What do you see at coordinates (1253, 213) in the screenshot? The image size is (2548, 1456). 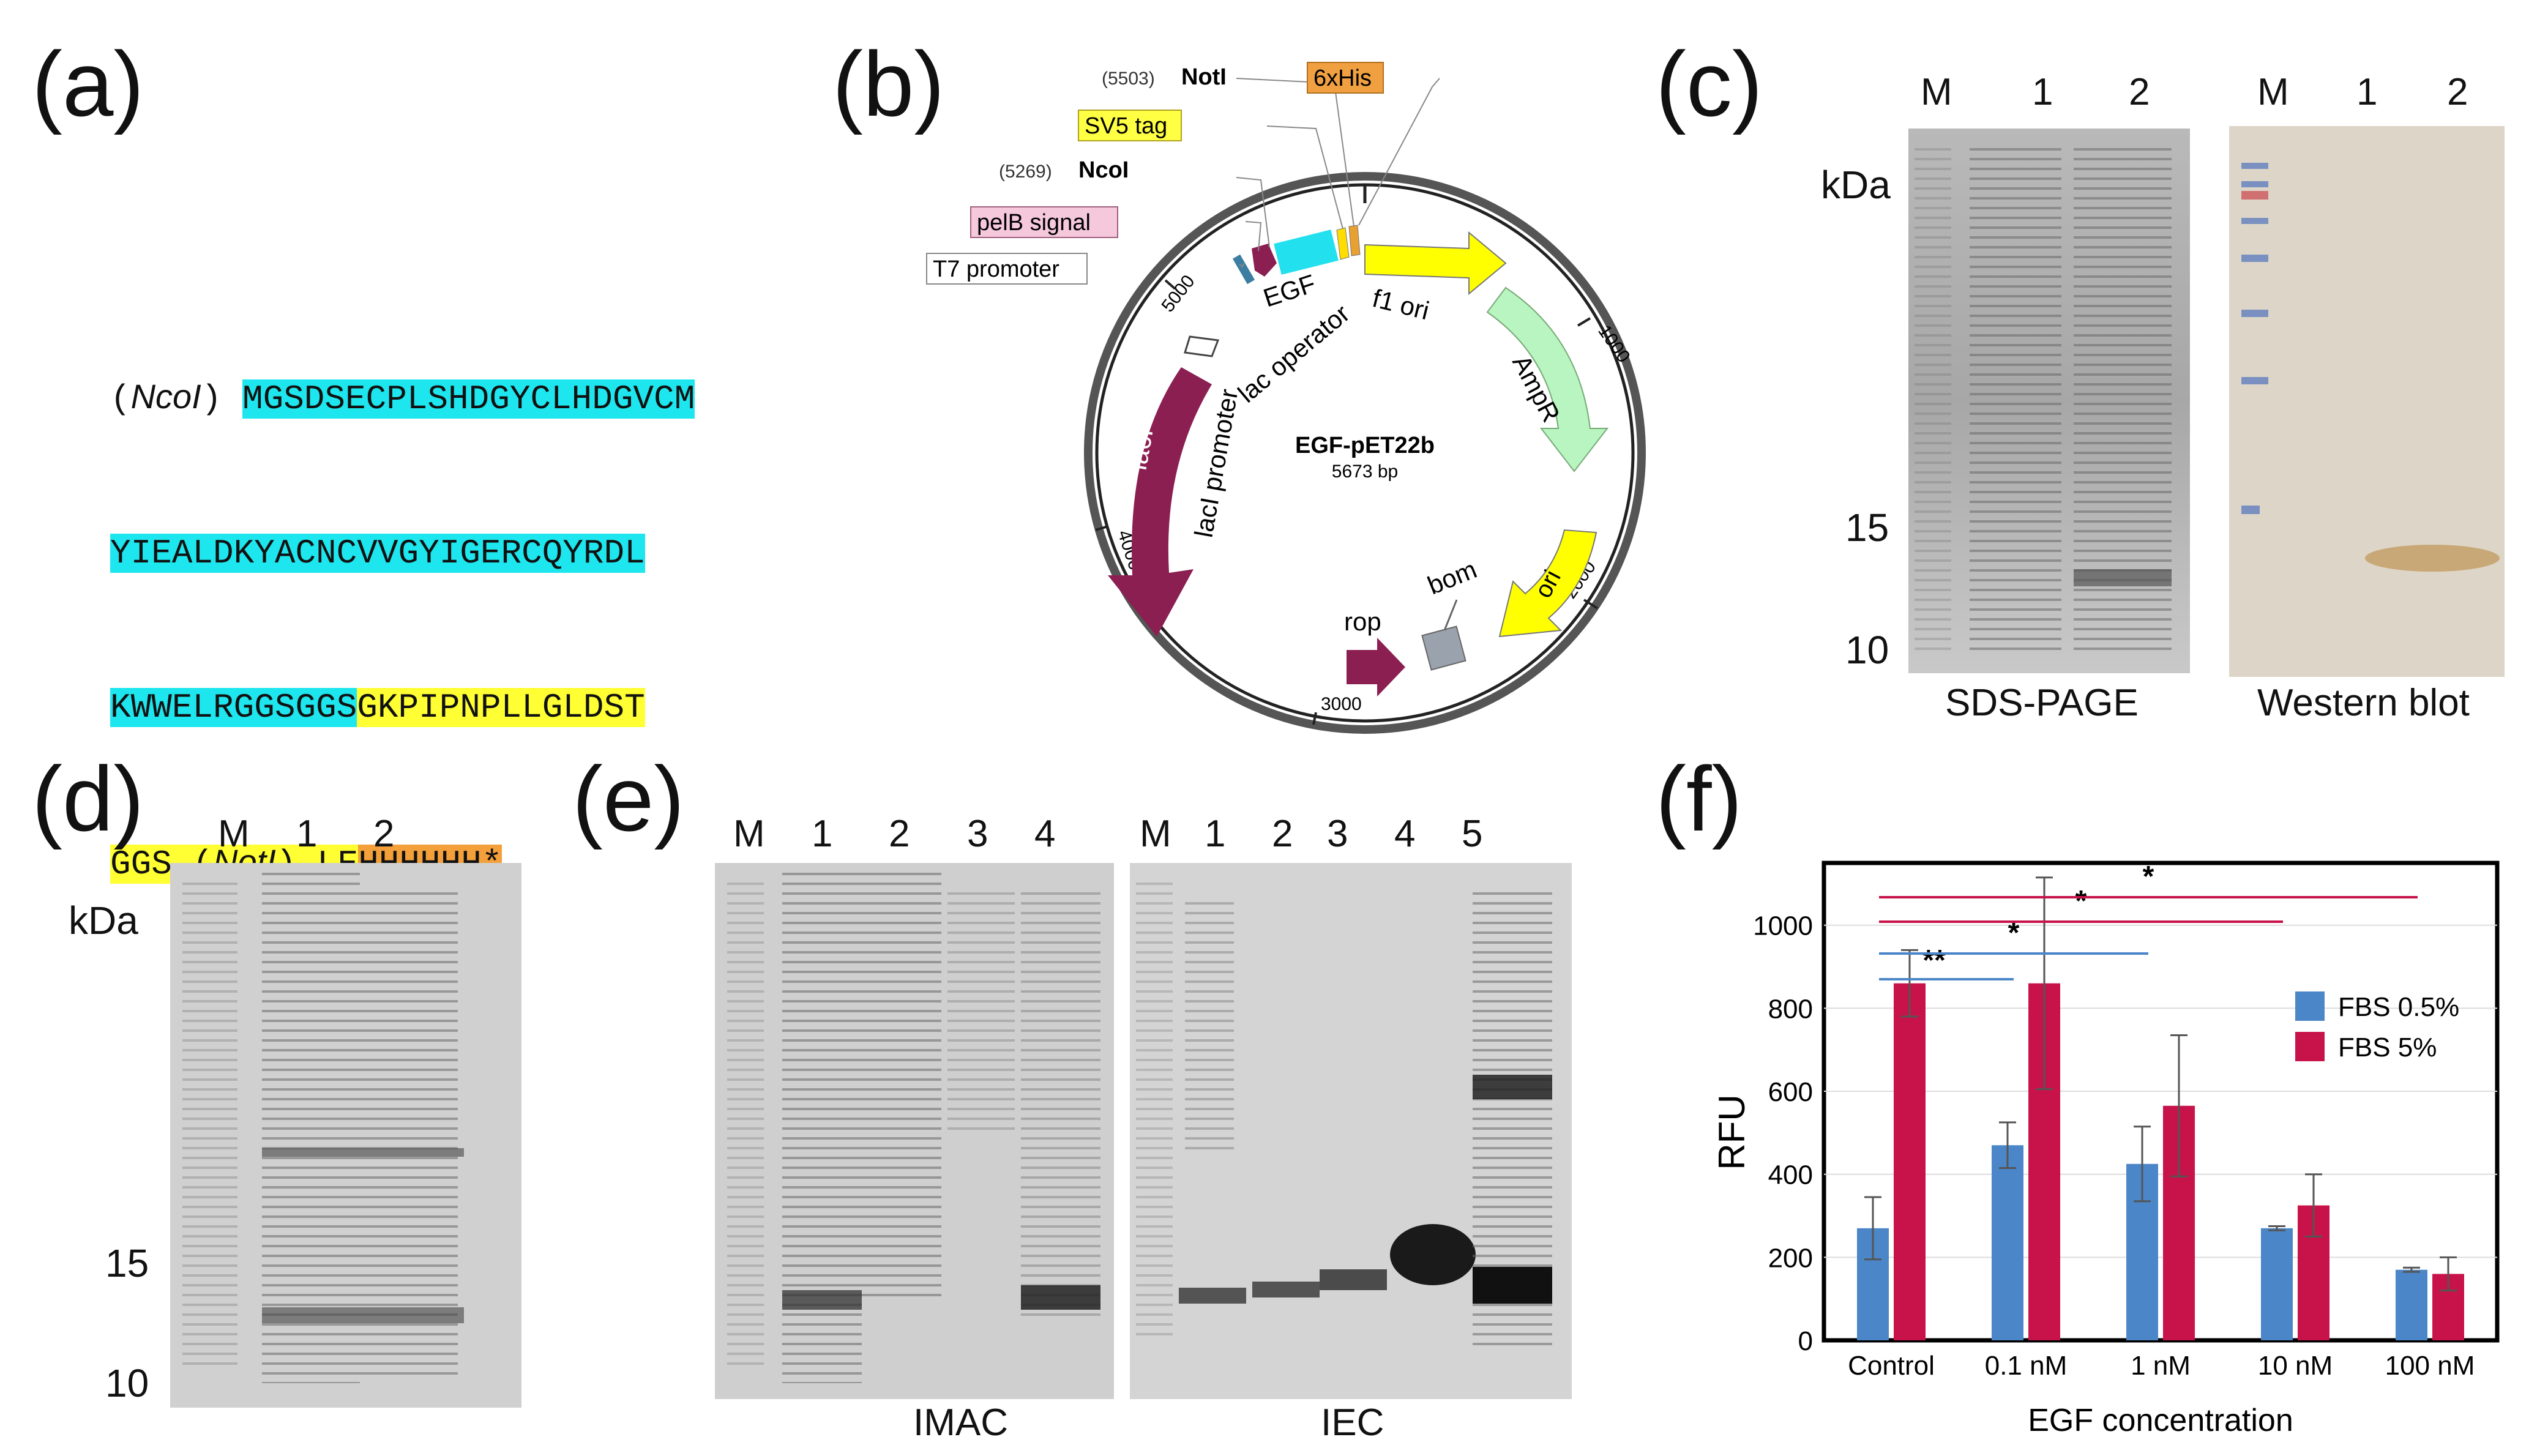 I see `ncoi-leader` at bounding box center [1253, 213].